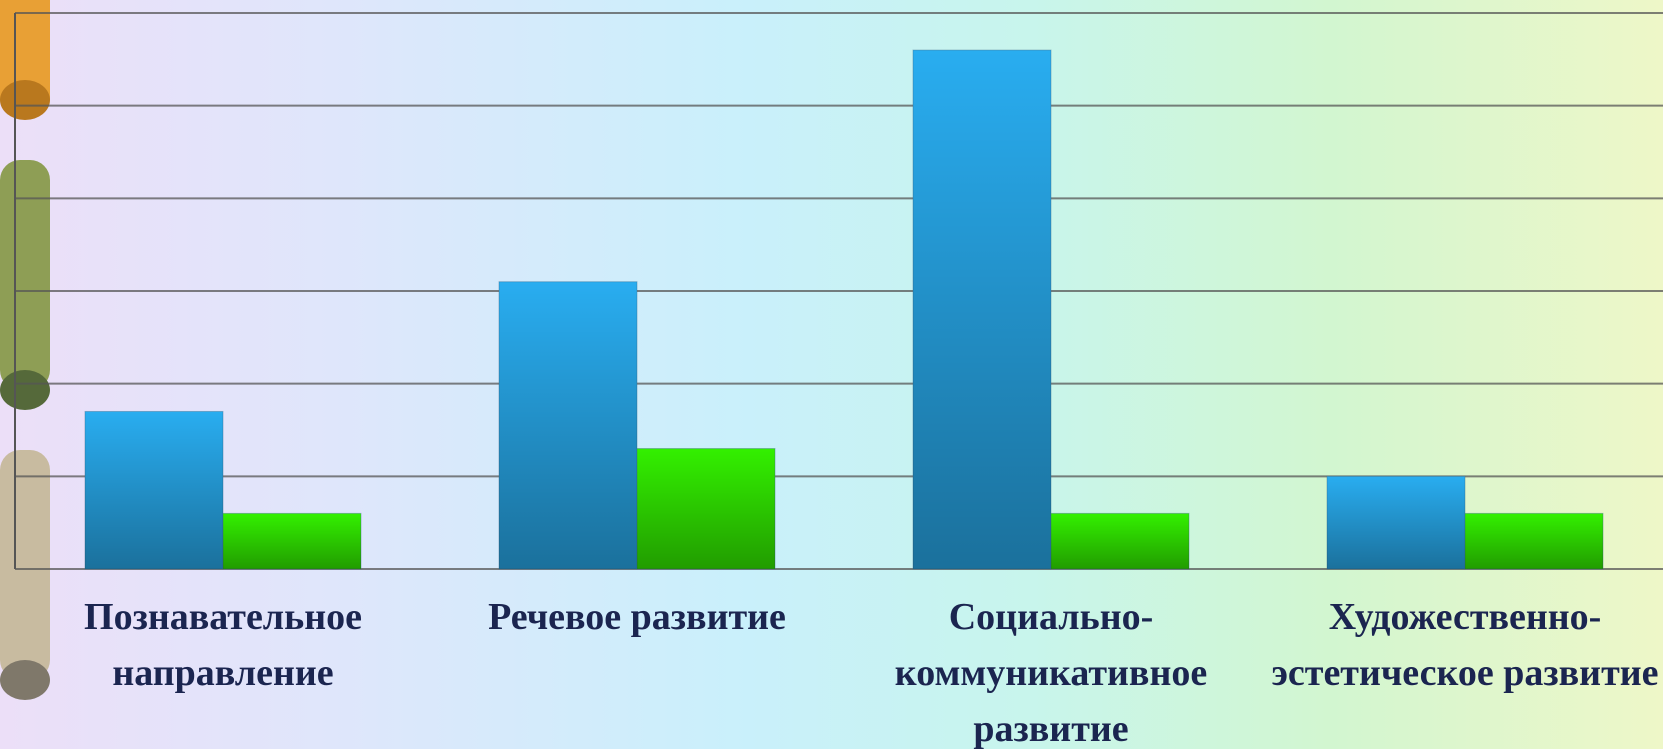  Describe the element at coordinates (1465, 645) in the screenshot. I see `x-tick-label: Художественно-эстетическое развитие` at that location.